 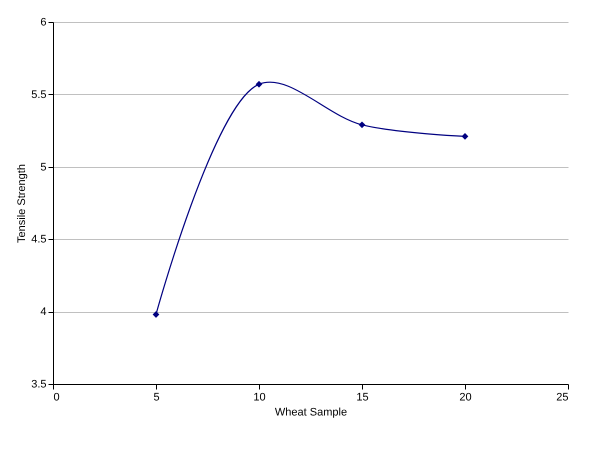 What do you see at coordinates (38, 240) in the screenshot?
I see `y-tick-label: 4.5` at bounding box center [38, 240].